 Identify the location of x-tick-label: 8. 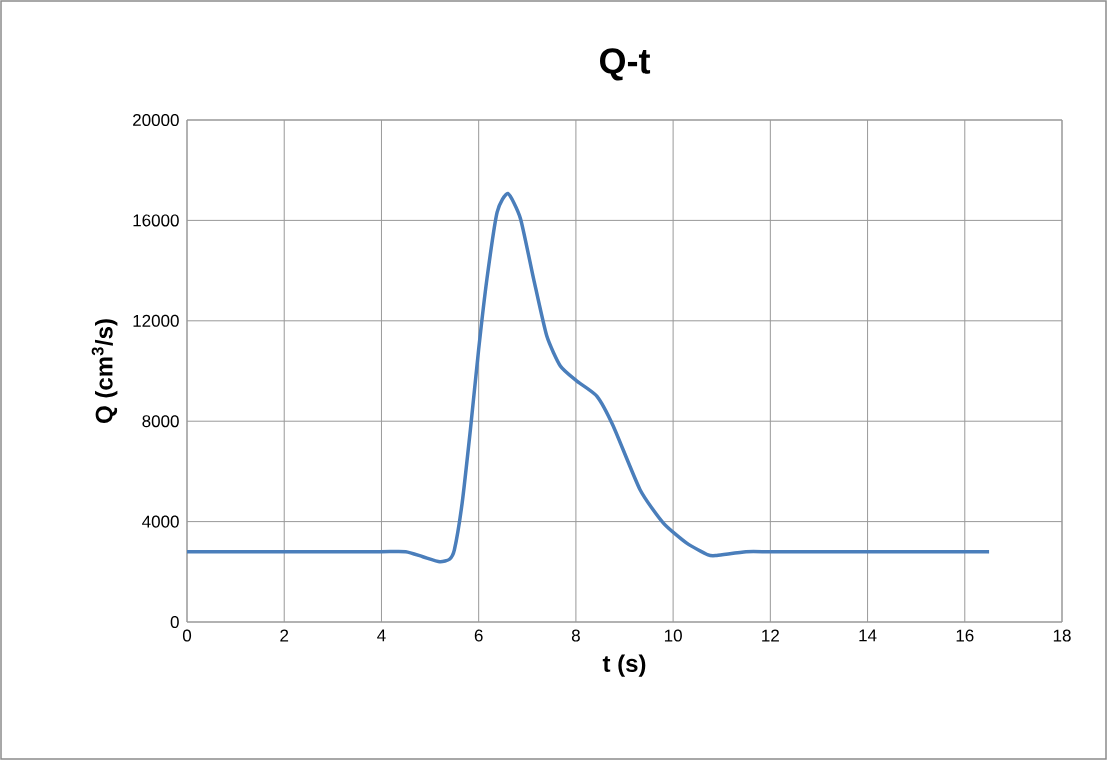
(575, 635).